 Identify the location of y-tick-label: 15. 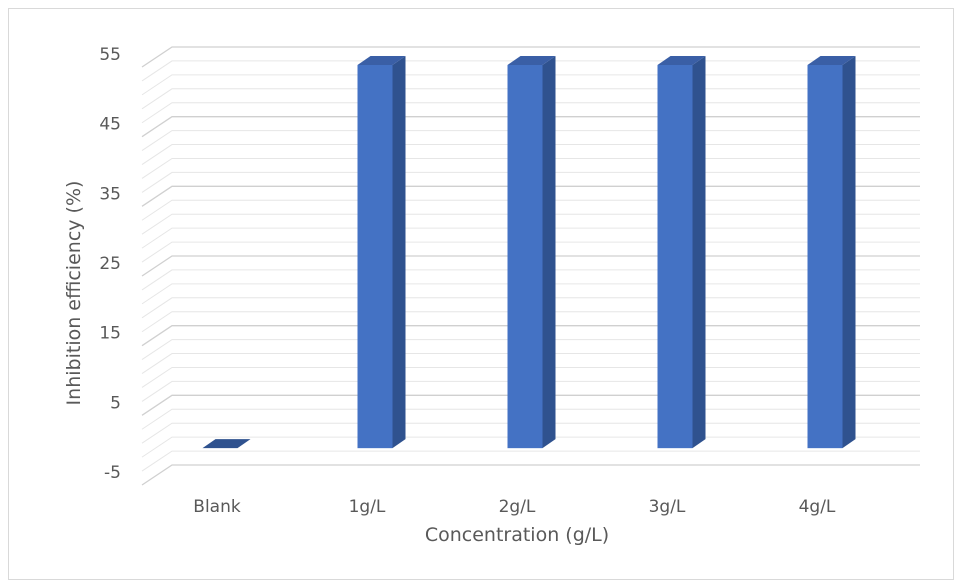
(110, 334).